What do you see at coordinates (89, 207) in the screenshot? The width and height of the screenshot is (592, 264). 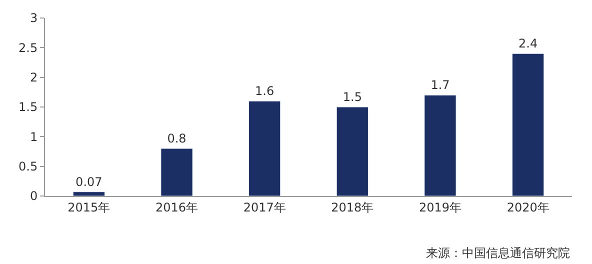 I see `x-tick-label: 2015年` at bounding box center [89, 207].